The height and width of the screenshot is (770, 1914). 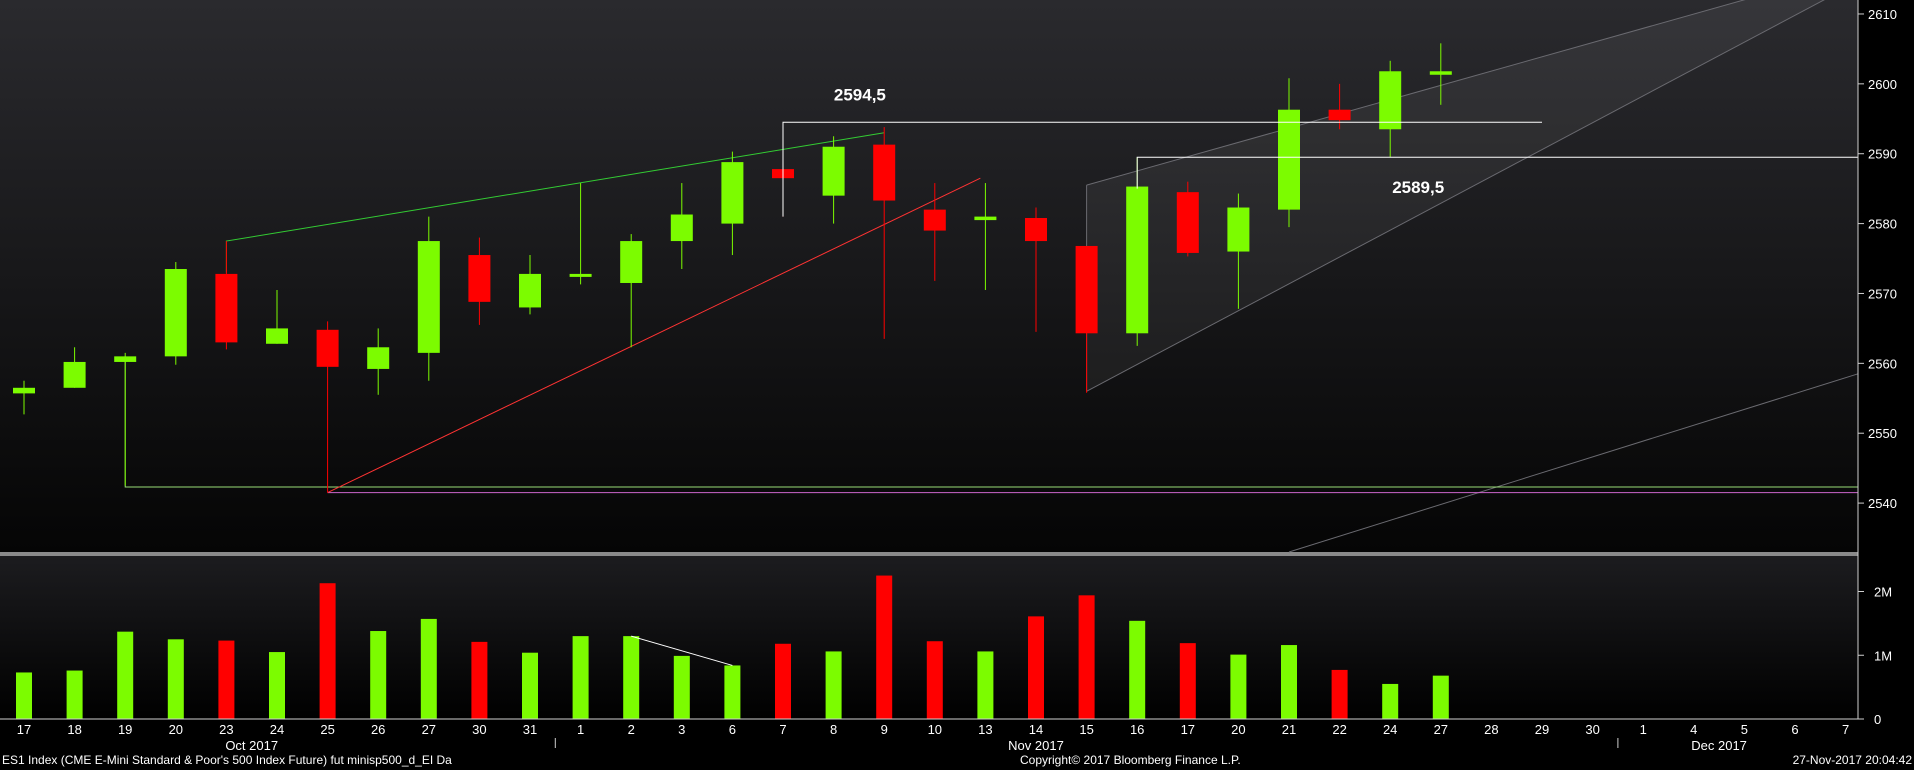 I want to click on volume-axis: 0 1M 2M, so click(x=1875, y=656).